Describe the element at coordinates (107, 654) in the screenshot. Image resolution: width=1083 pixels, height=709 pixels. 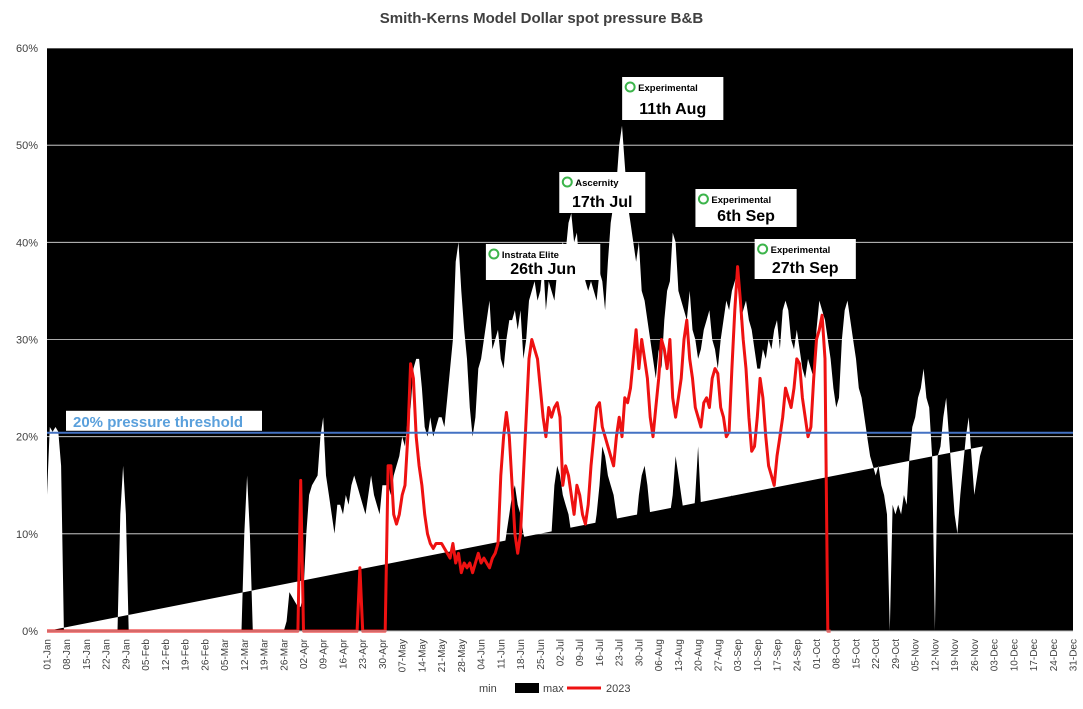
I see `x-tick-label: 22-Jan` at that location.